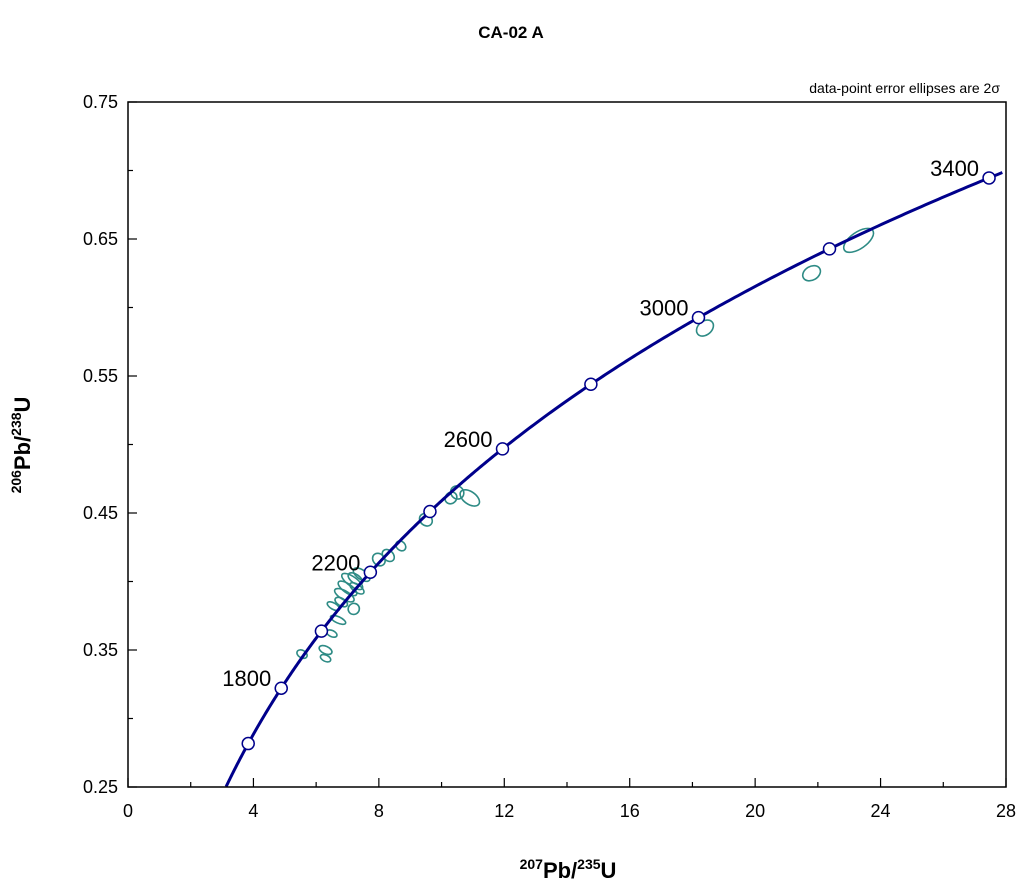 This screenshot has width=1023, height=885. What do you see at coordinates (100, 650) in the screenshot?
I see `y-tick-label: 0.35` at bounding box center [100, 650].